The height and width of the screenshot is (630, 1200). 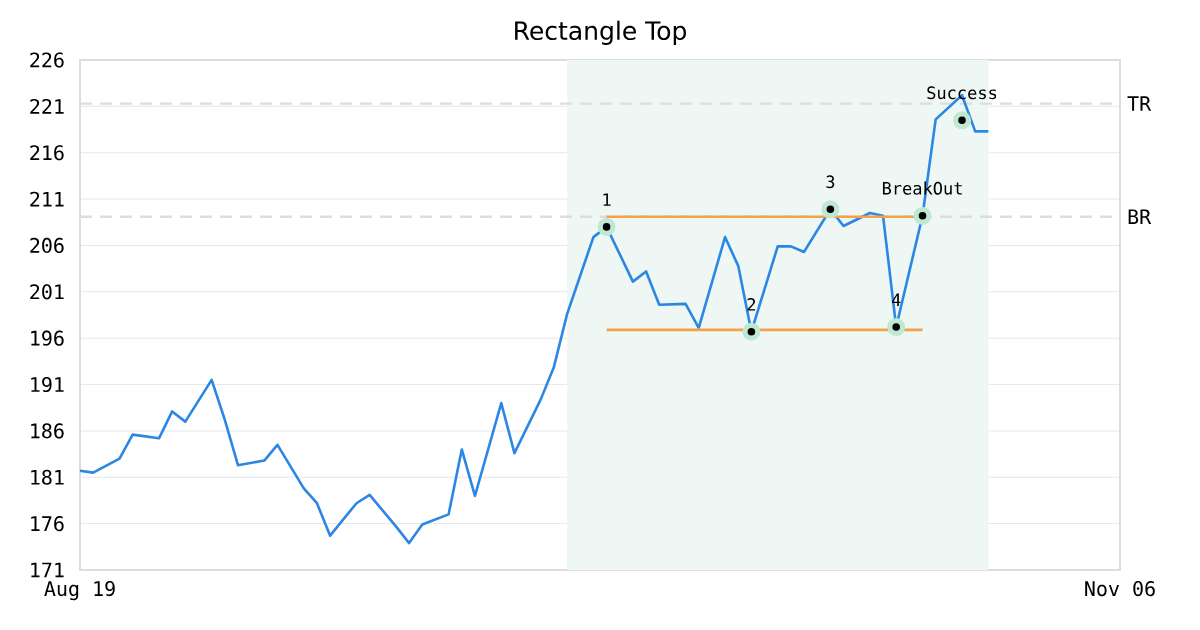 I want to click on y-tick-label: 216, so click(x=47, y=153).